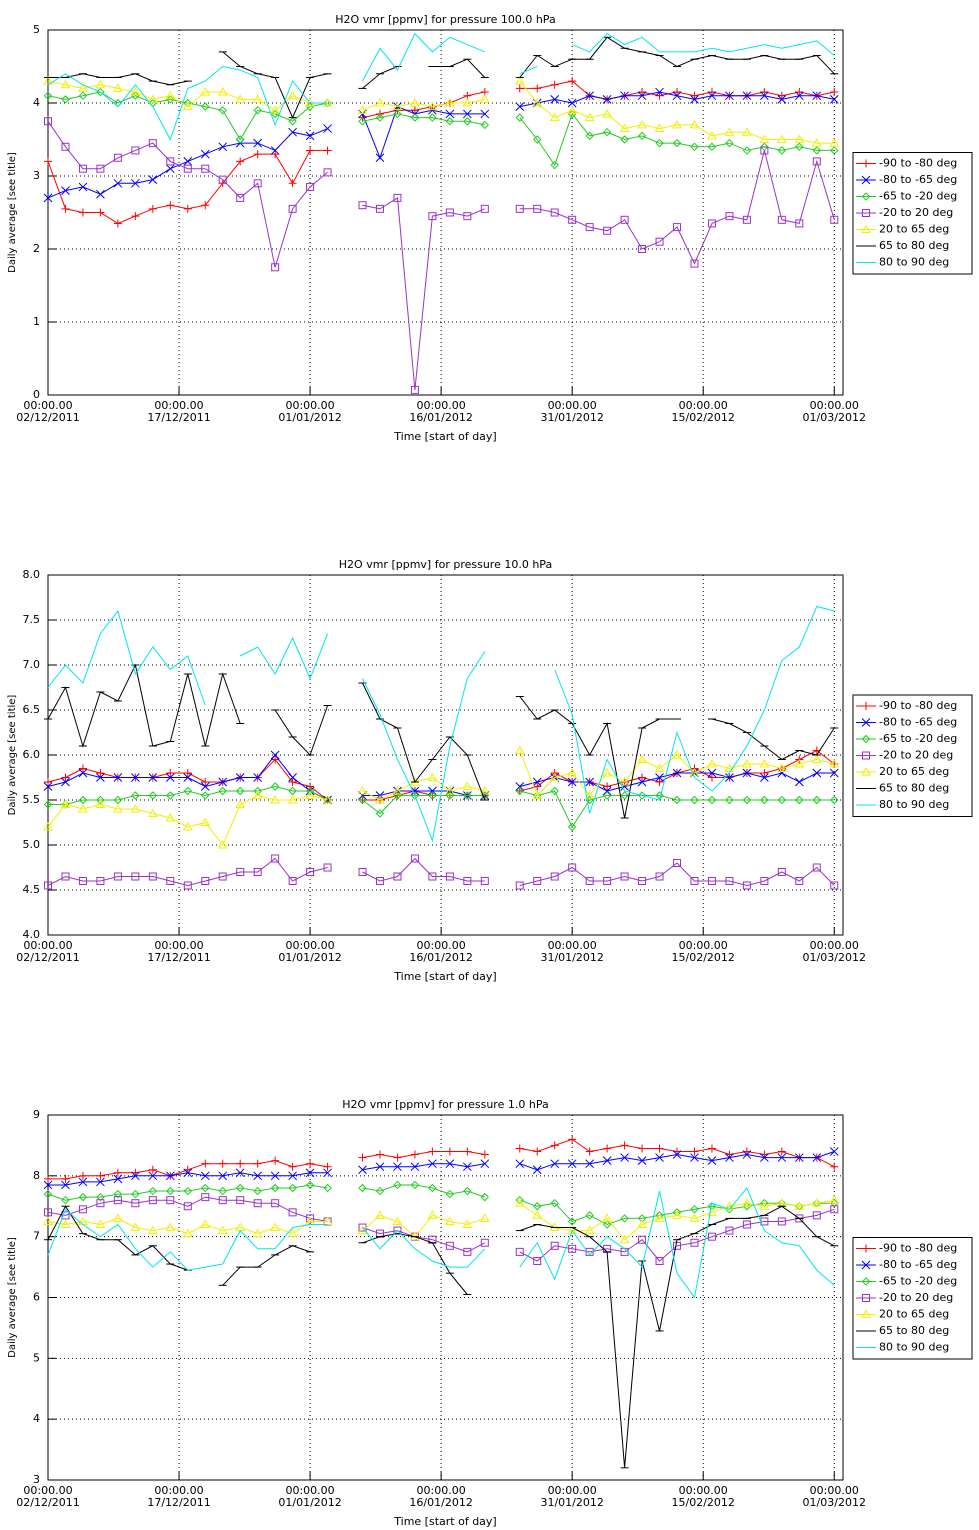 This screenshot has height=1530, width=979. I want to click on x-tick-label: 00:00.00 15/02/2012, so click(703, 951).